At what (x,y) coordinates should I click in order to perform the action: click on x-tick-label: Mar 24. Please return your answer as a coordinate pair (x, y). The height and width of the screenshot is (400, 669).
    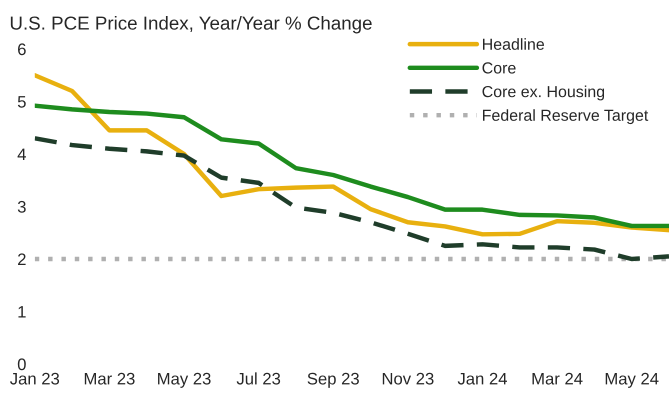
    Looking at the image, I should click on (557, 378).